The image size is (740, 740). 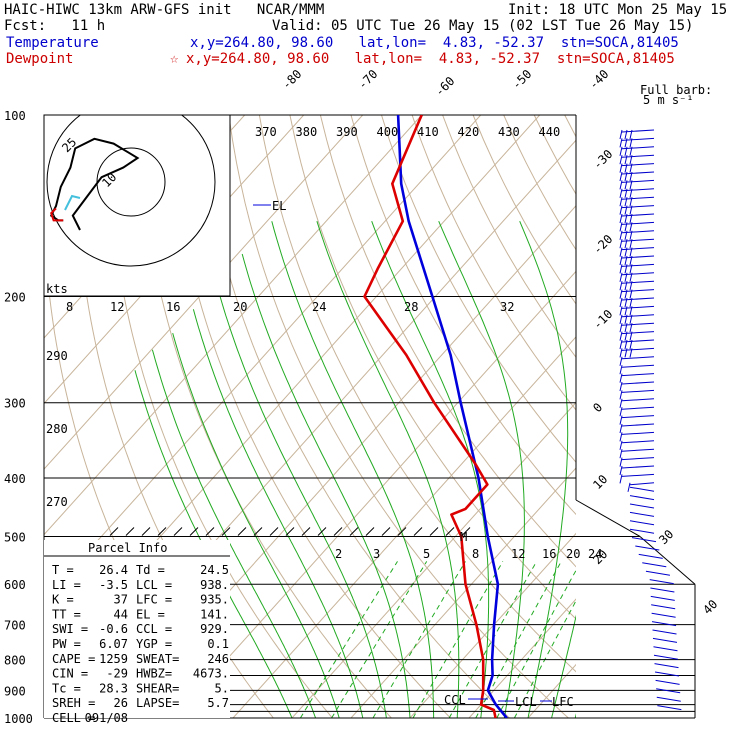 What do you see at coordinates (475, 554) in the screenshot?
I see `mixing-ratio-label: 8` at bounding box center [475, 554].